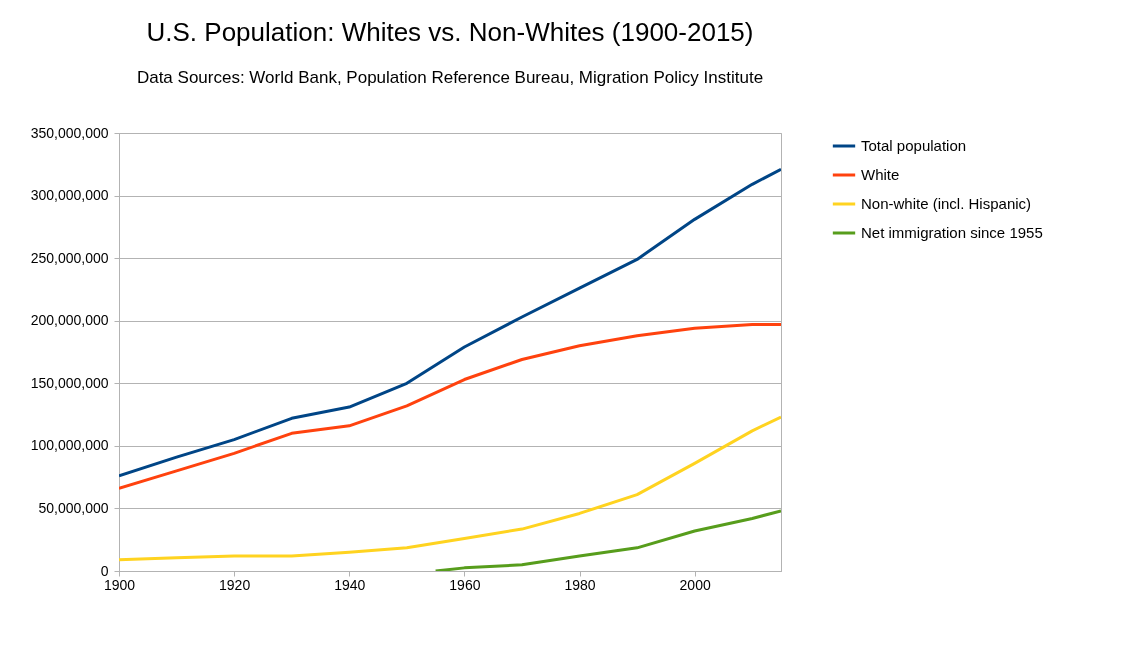 The width and height of the screenshot is (1130, 661). Describe the element at coordinates (69, 382) in the screenshot. I see `y-tick-label: 150,000,000` at that location.